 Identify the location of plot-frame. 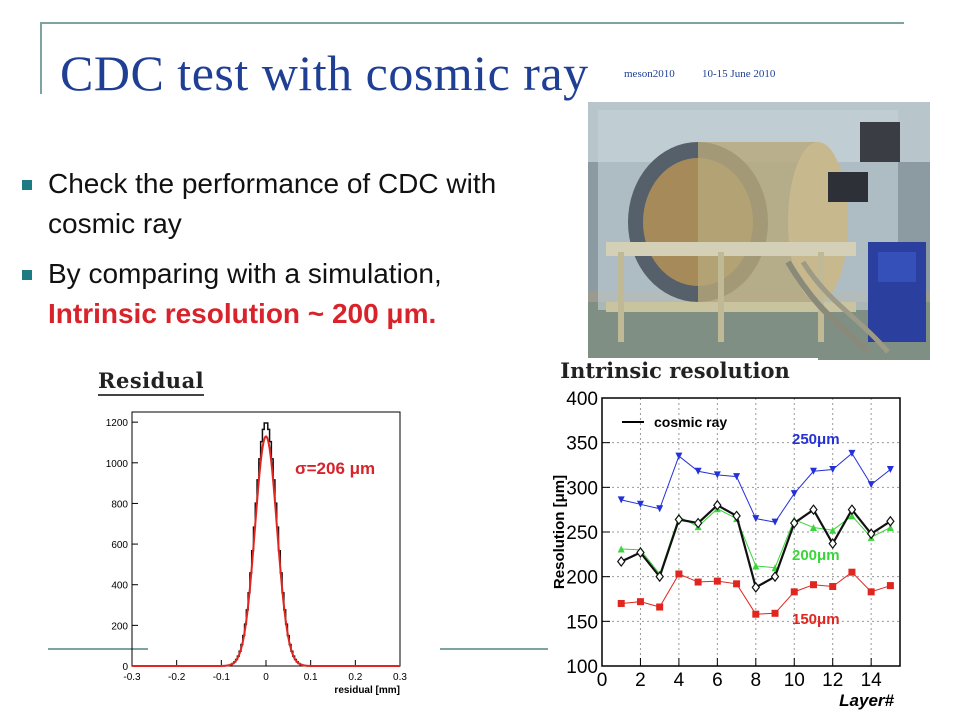
(266, 539).